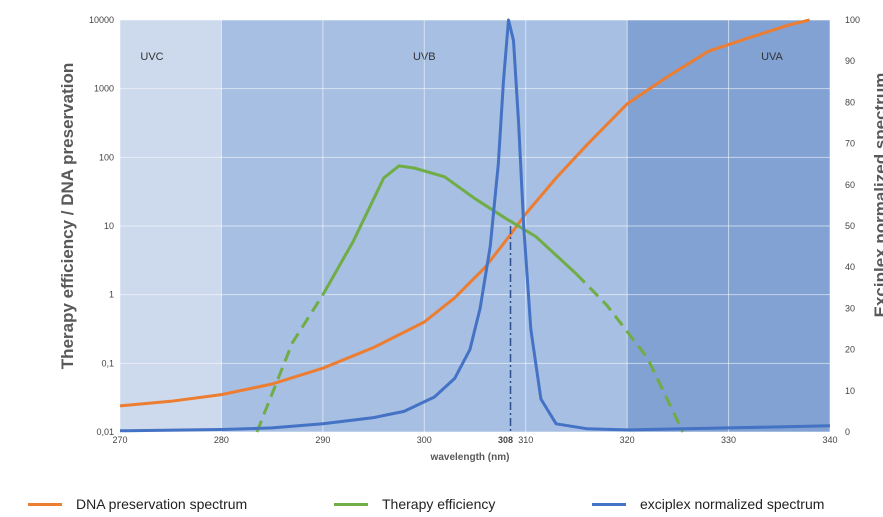 This screenshot has height=517, width=883. Describe the element at coordinates (162, 504) in the screenshot. I see `legend-label-dna: DNA preservation spectrum` at that location.